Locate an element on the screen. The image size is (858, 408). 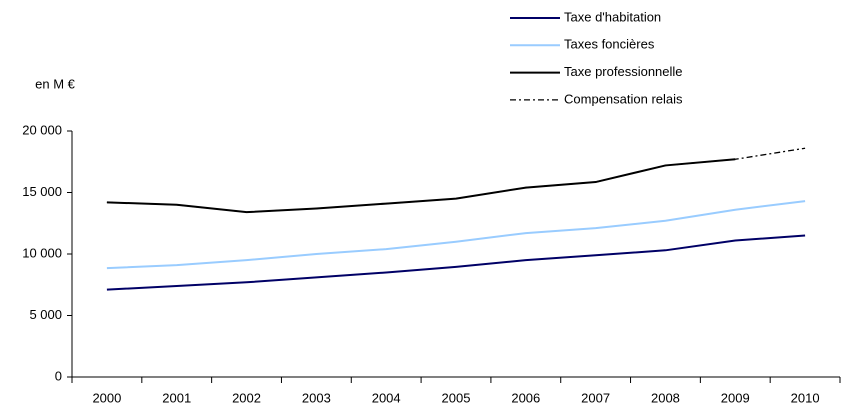
y-tick-label: 10 000 is located at coordinates (42, 252).